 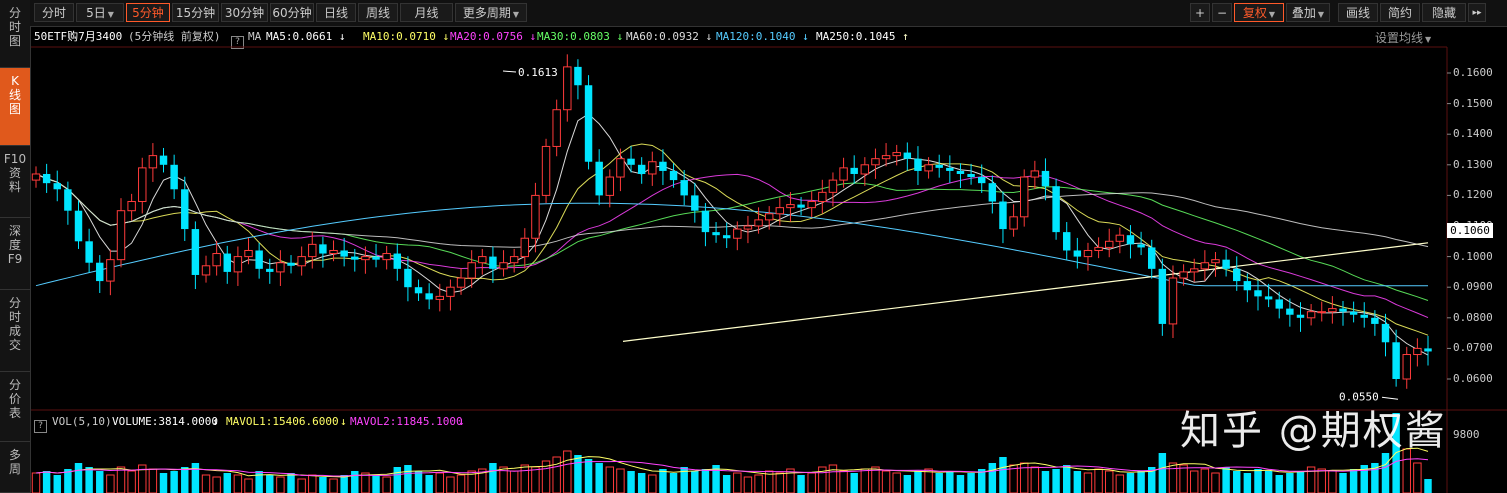 What do you see at coordinates (1222, 12) in the screenshot?
I see `zoom-out-button: −` at bounding box center [1222, 12].